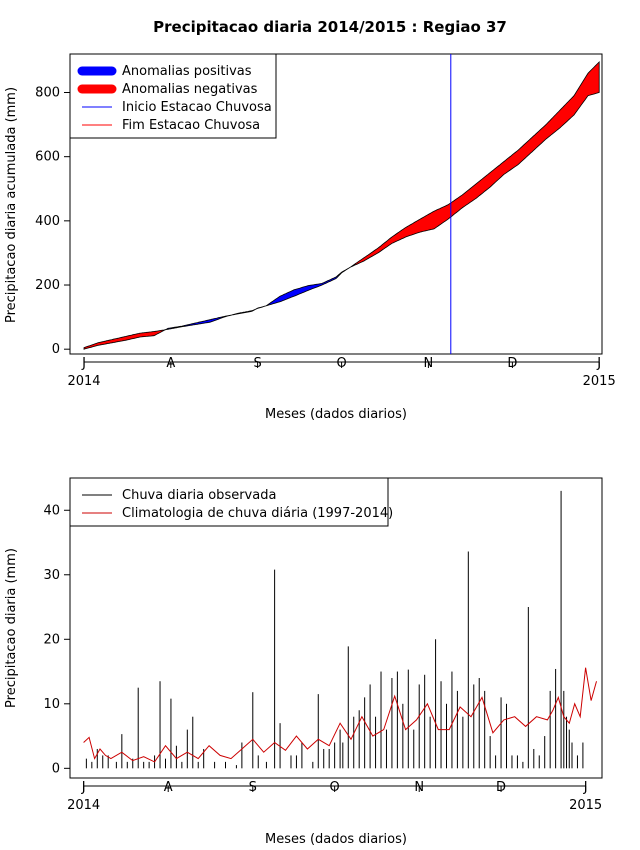 Image resolution: width=640 pixels, height=850 pixels. I want to click on y-tick-label: 600, so click(47, 157).